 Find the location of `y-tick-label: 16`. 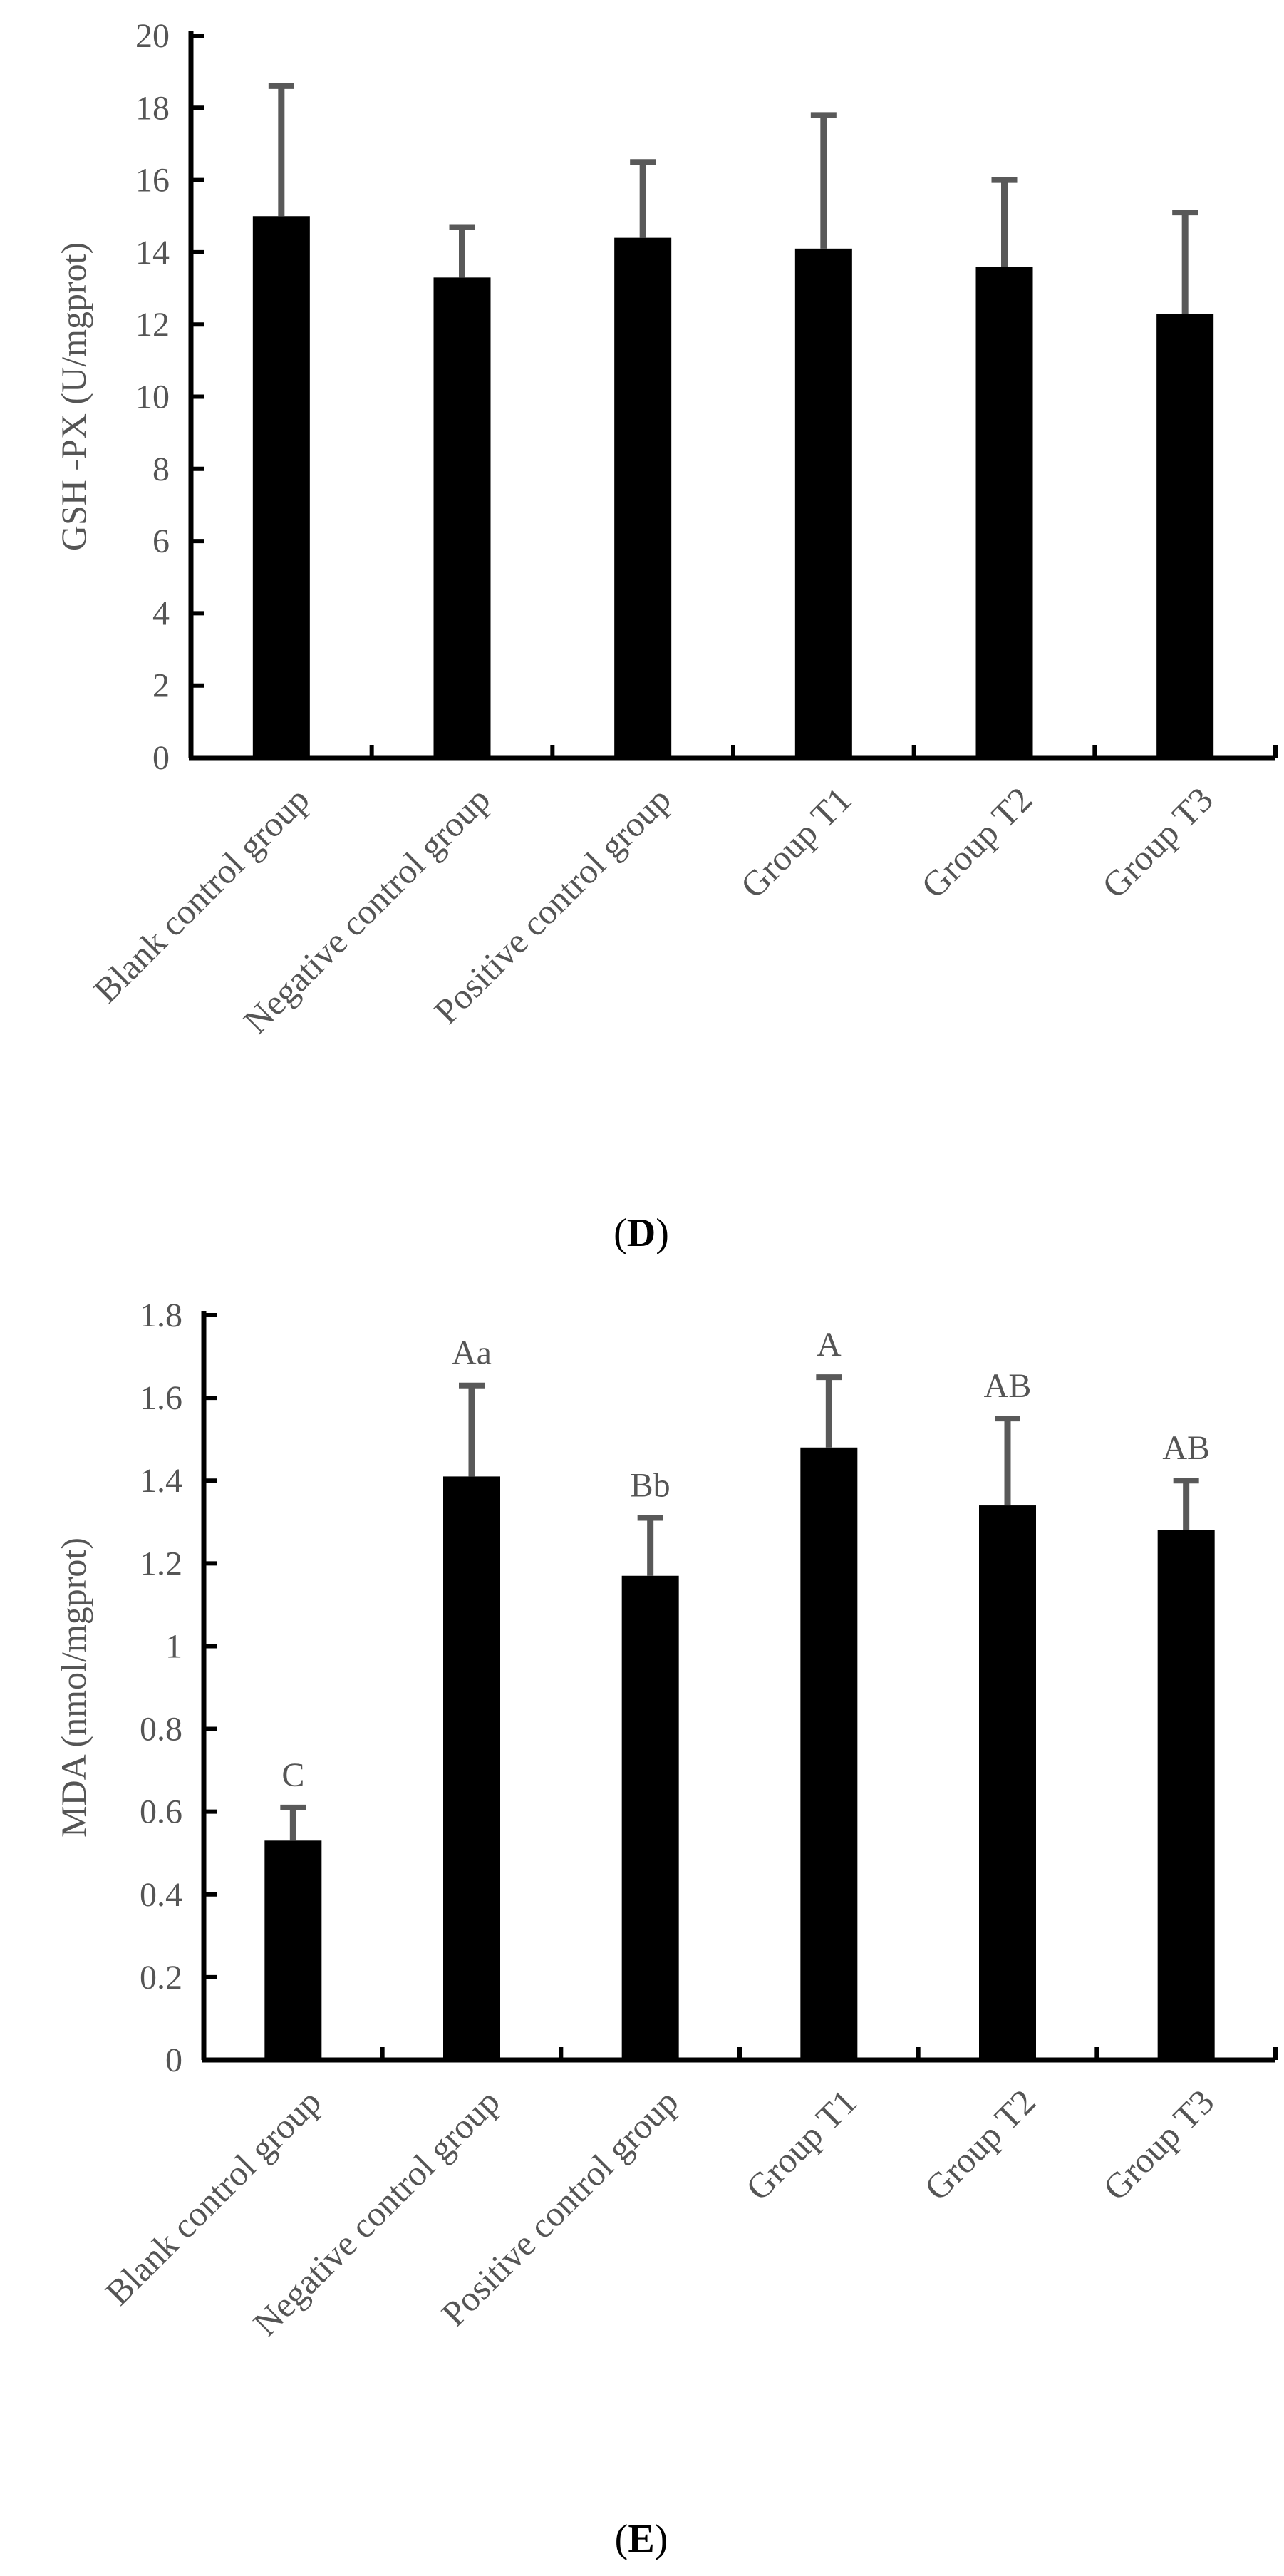

y-tick-label: 16 is located at coordinates (153, 181).